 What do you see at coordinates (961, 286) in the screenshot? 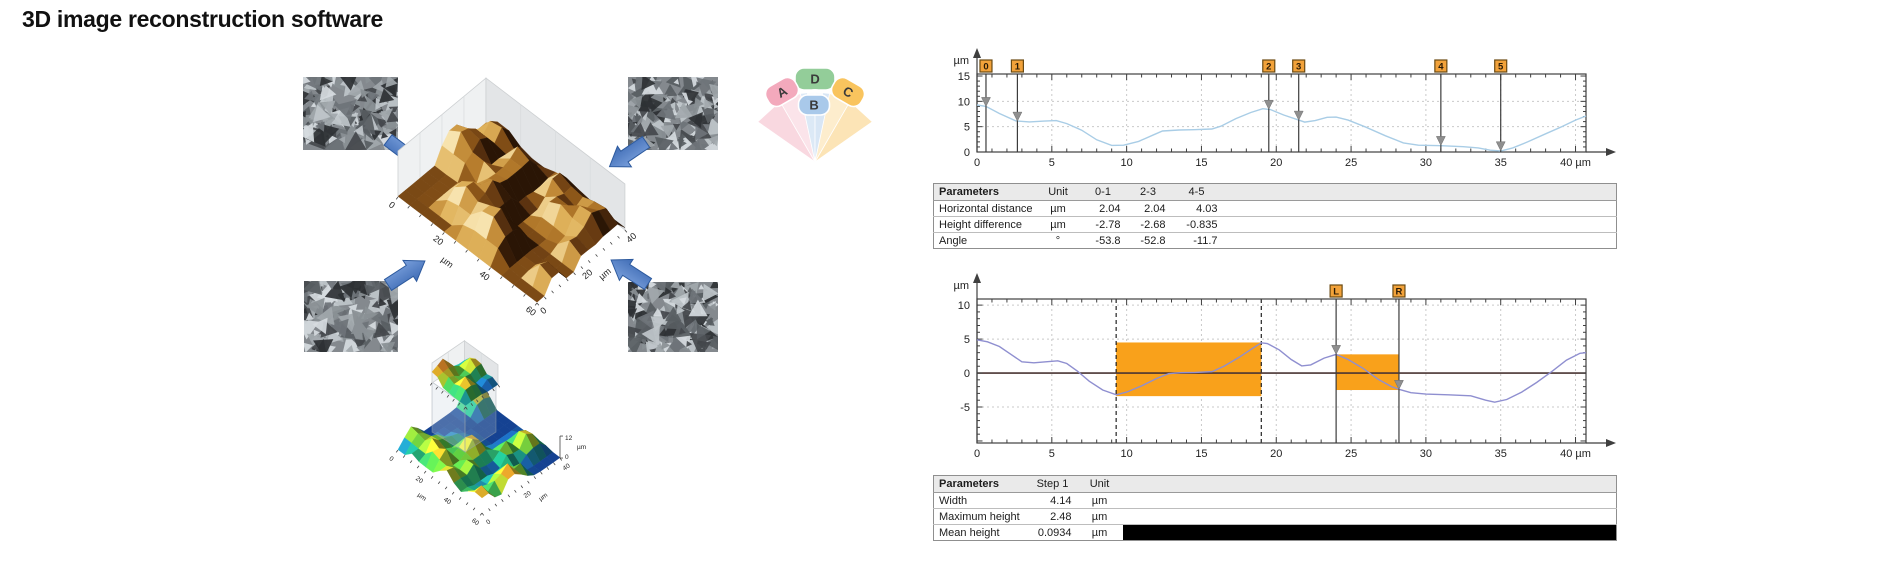
I see `y-axis-unit: µm` at bounding box center [961, 286].